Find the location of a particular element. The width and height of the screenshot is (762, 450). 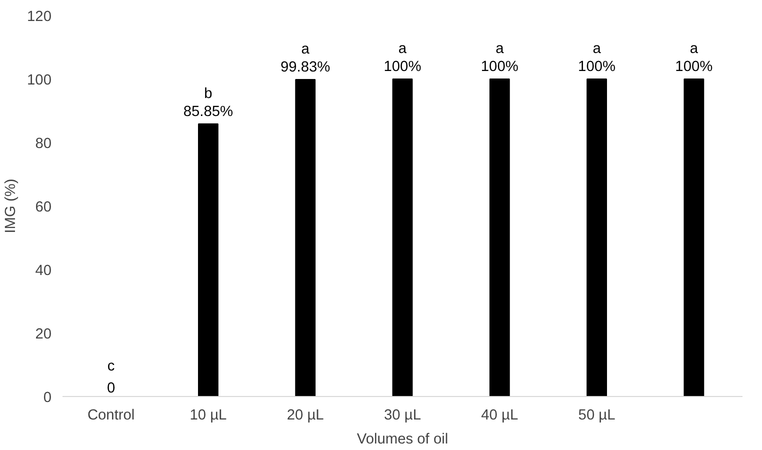

y-tick-label: 0 is located at coordinates (47, 398).